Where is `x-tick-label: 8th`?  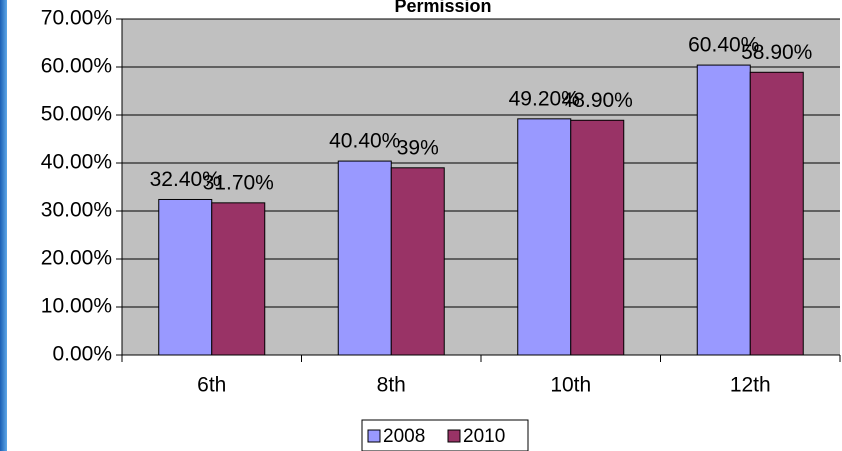
x-tick-label: 8th is located at coordinates (391, 385).